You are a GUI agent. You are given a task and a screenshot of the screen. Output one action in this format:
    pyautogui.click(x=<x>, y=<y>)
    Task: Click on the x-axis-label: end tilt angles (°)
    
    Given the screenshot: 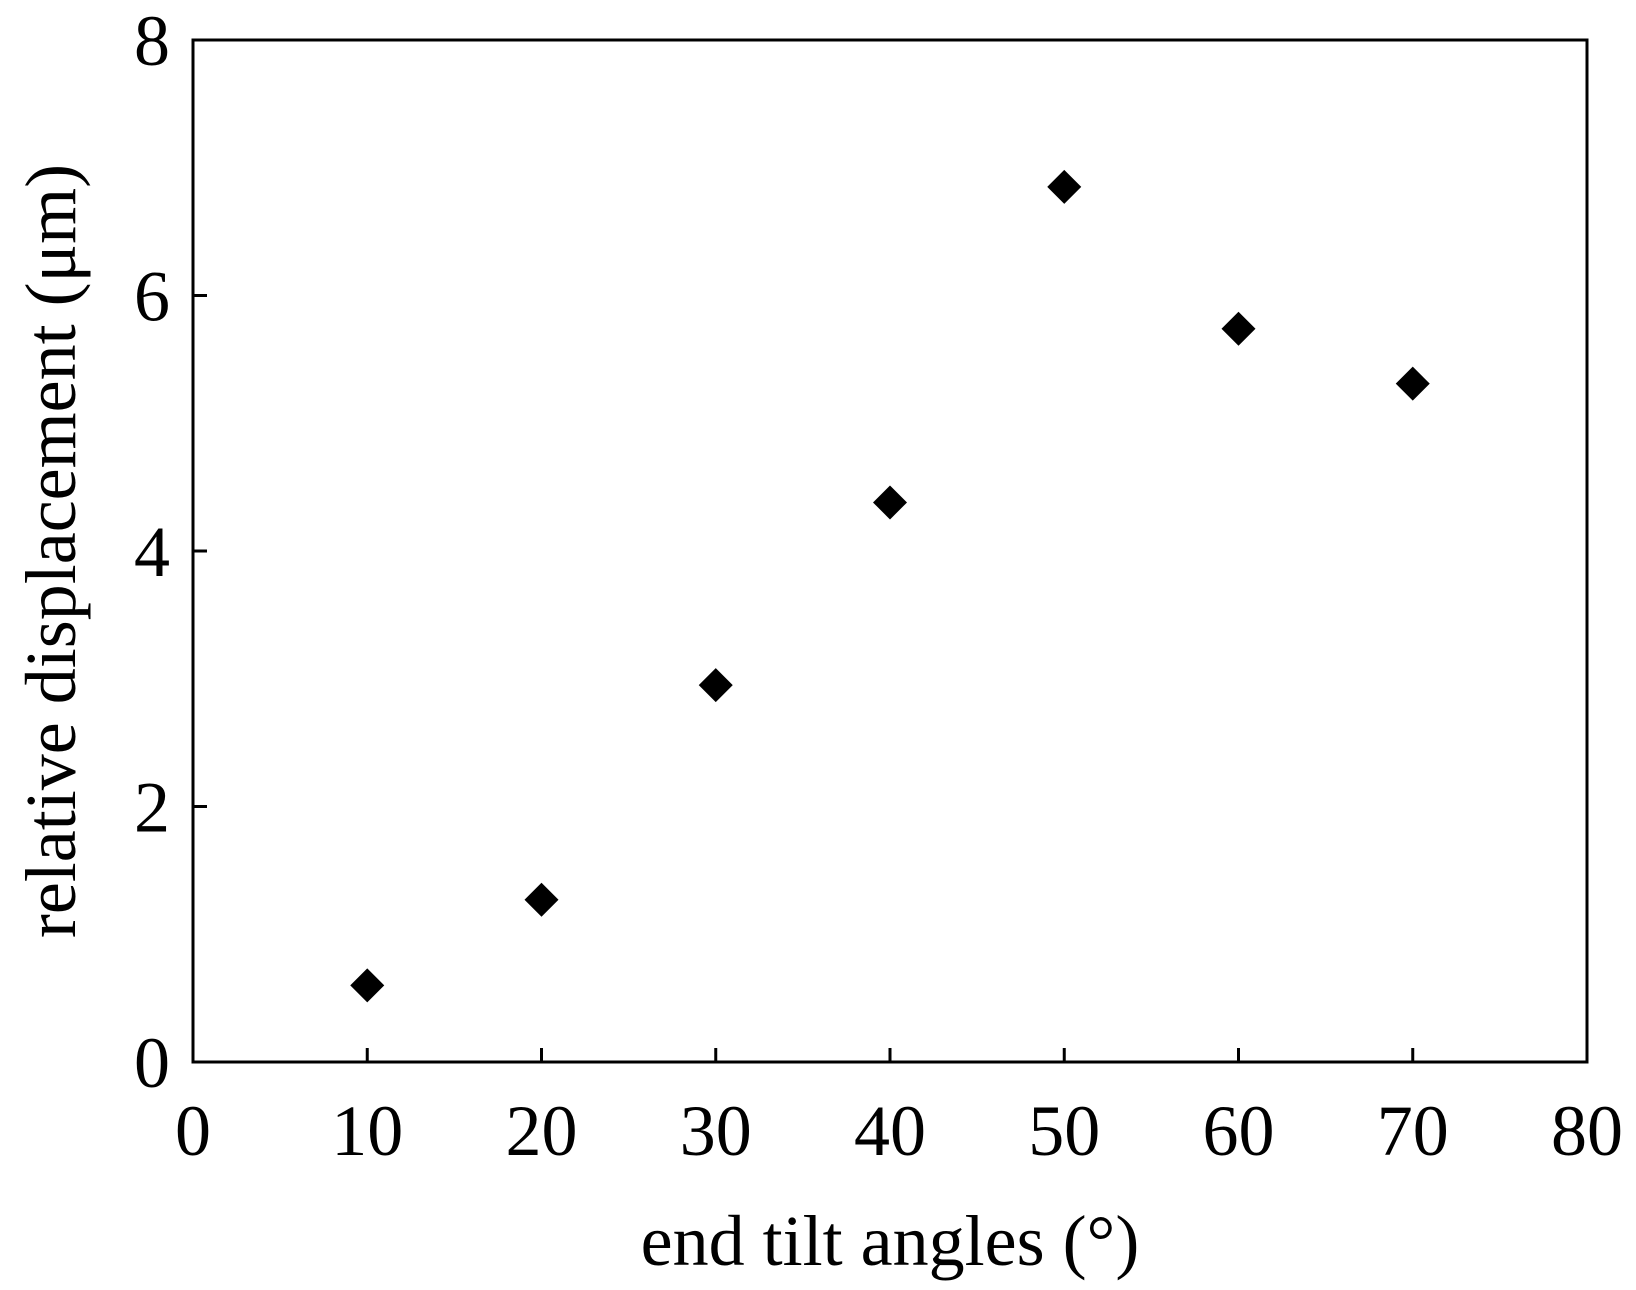 What is the action you would take?
    pyautogui.click(x=890, y=1241)
    